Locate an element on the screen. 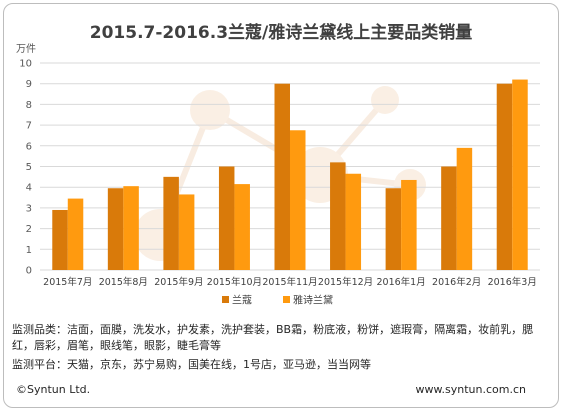 The width and height of the screenshot is (562, 411). x-tick-label: 2016年2月 is located at coordinates (456, 282).